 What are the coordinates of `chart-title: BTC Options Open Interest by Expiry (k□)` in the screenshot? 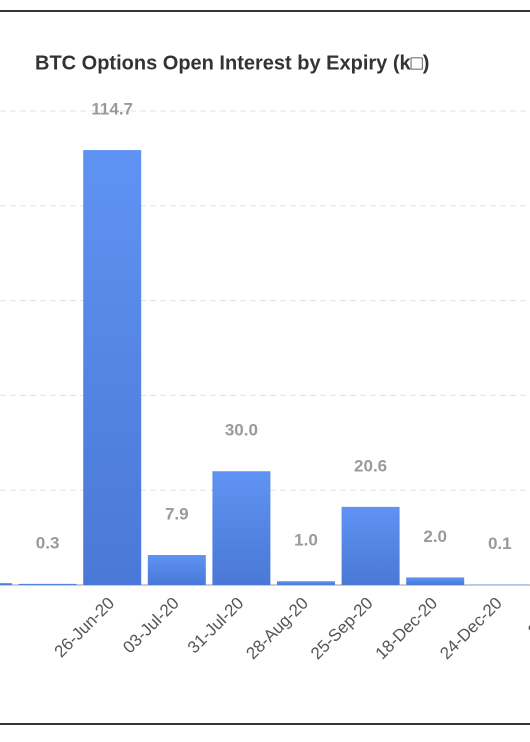 It's located at (232, 63).